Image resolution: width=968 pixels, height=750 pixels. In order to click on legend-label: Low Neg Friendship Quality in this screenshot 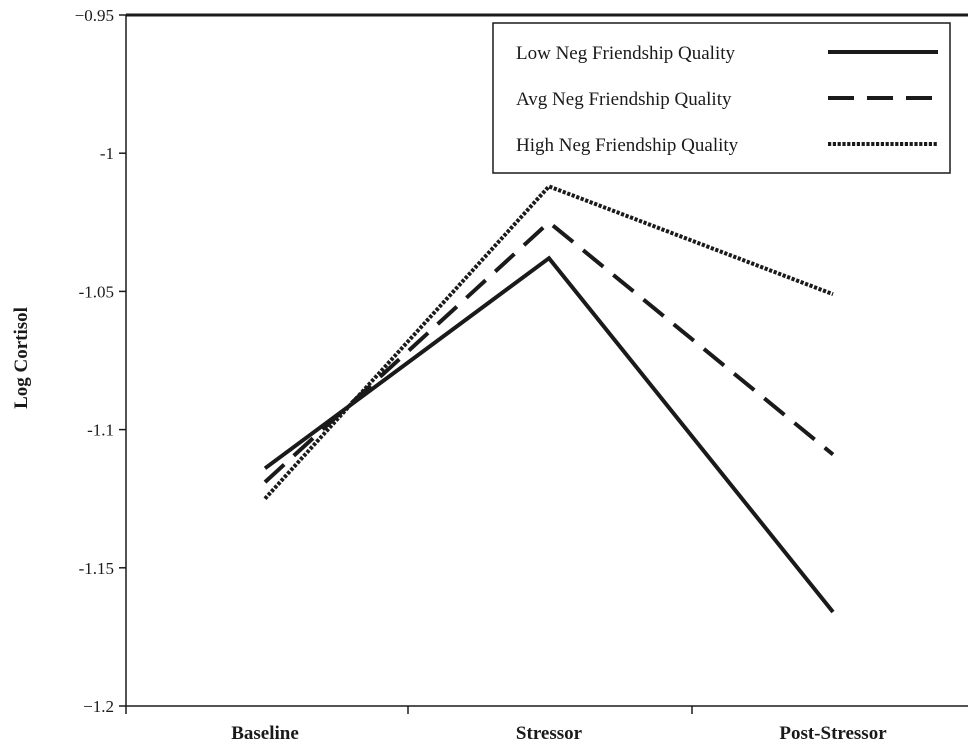, I will do `click(626, 53)`.